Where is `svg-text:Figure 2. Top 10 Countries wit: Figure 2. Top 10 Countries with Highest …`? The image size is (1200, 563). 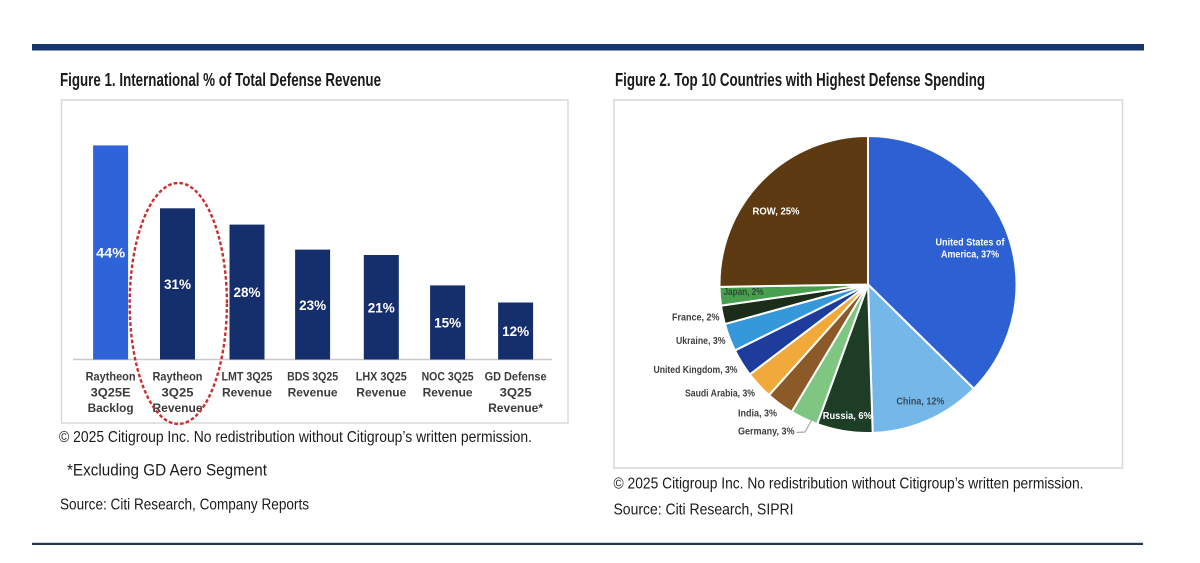
svg-text:Figure 2. Top 10 Countries wit: Figure 2. Top 10 Countries with Highest … is located at coordinates (800, 80).